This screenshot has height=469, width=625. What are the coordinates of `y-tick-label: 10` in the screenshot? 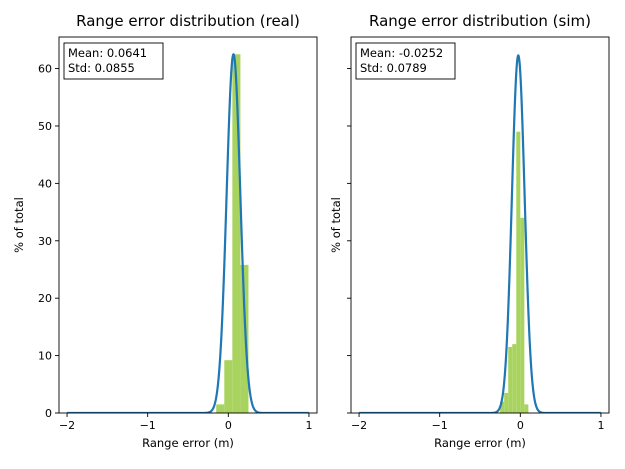 It's located at (45, 356).